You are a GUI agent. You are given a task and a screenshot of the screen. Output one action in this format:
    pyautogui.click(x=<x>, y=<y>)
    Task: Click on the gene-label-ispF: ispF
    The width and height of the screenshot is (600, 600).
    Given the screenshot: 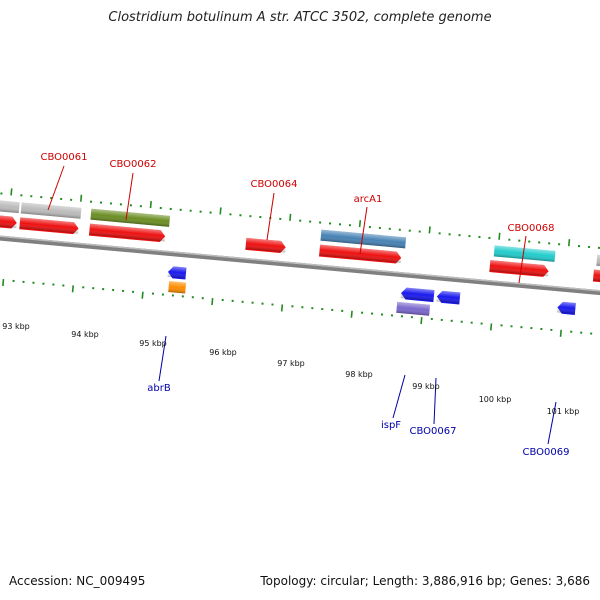 What is the action you would take?
    pyautogui.click(x=391, y=425)
    